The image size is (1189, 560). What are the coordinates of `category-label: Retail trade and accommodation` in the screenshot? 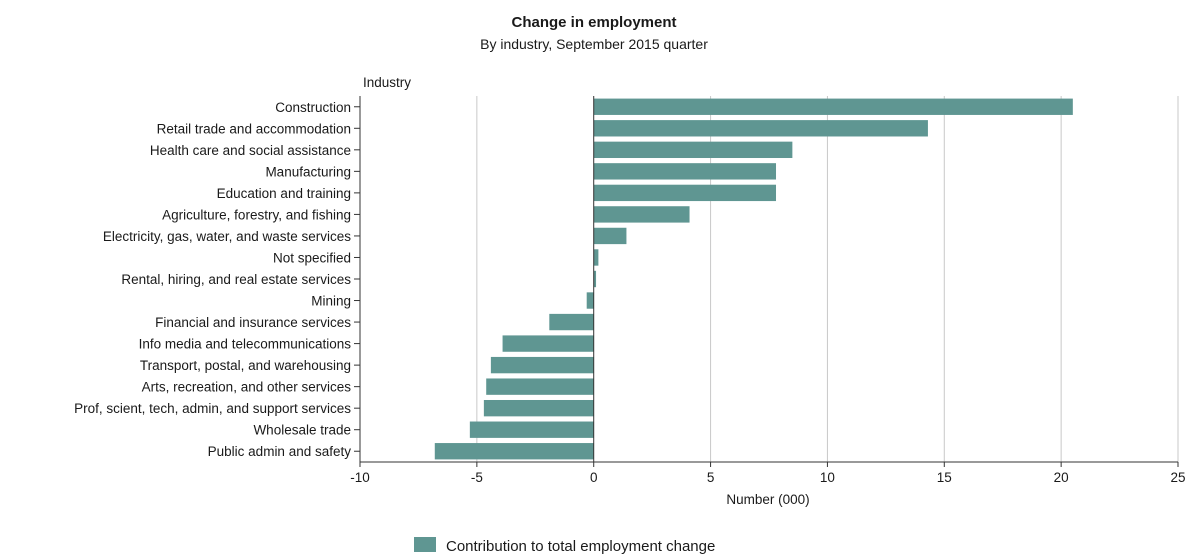 It's located at (254, 128).